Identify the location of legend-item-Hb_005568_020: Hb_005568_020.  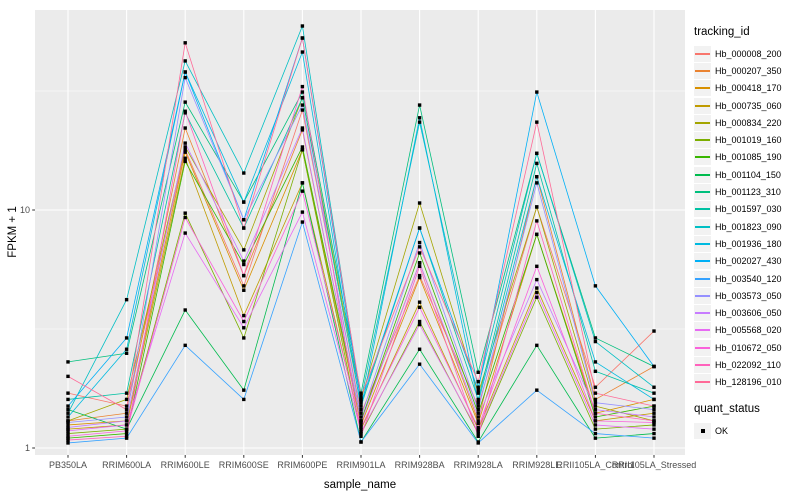
(738, 330).